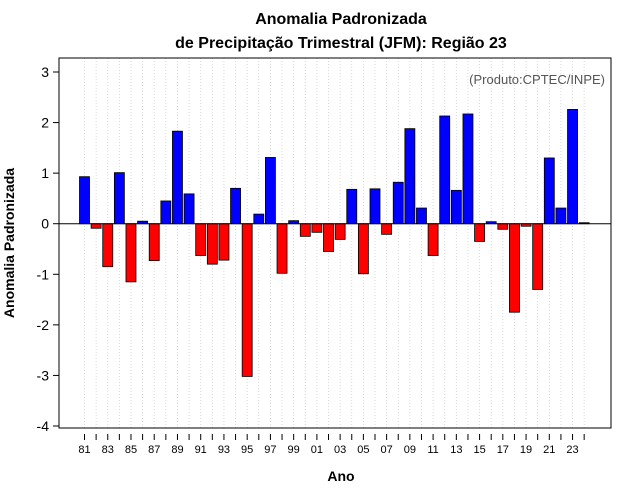 This screenshot has width=640, height=500. I want to click on x-tick-label: 95, so click(247, 450).